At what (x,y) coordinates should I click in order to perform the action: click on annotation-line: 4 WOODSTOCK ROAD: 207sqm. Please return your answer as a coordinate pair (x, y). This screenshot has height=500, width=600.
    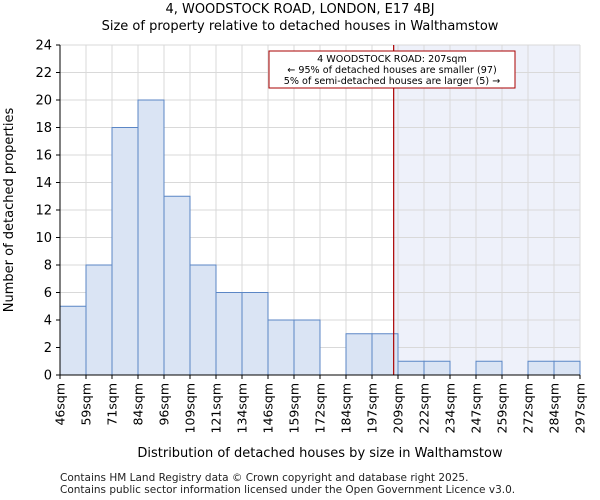
    Looking at the image, I should click on (392, 59).